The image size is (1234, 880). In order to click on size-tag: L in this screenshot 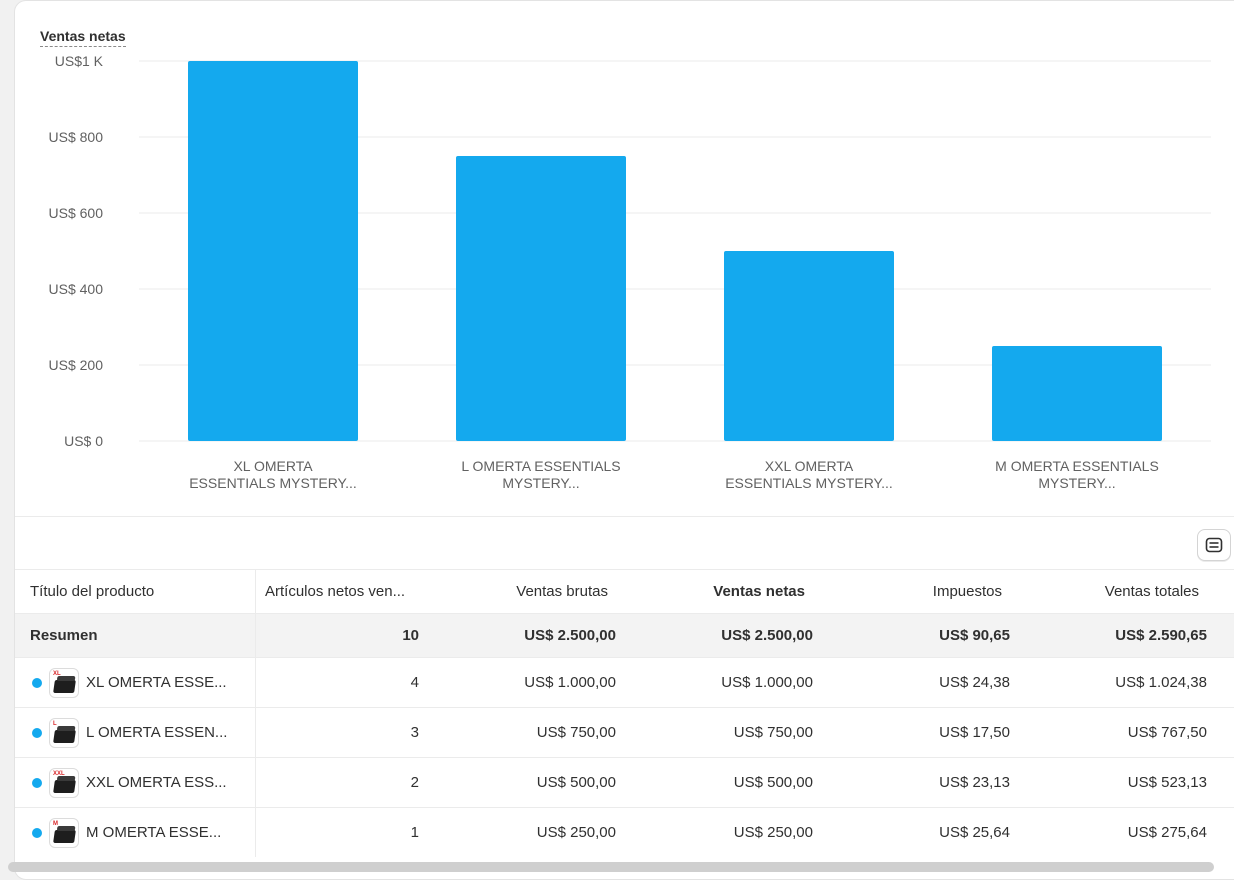, I will do `click(55, 723)`.